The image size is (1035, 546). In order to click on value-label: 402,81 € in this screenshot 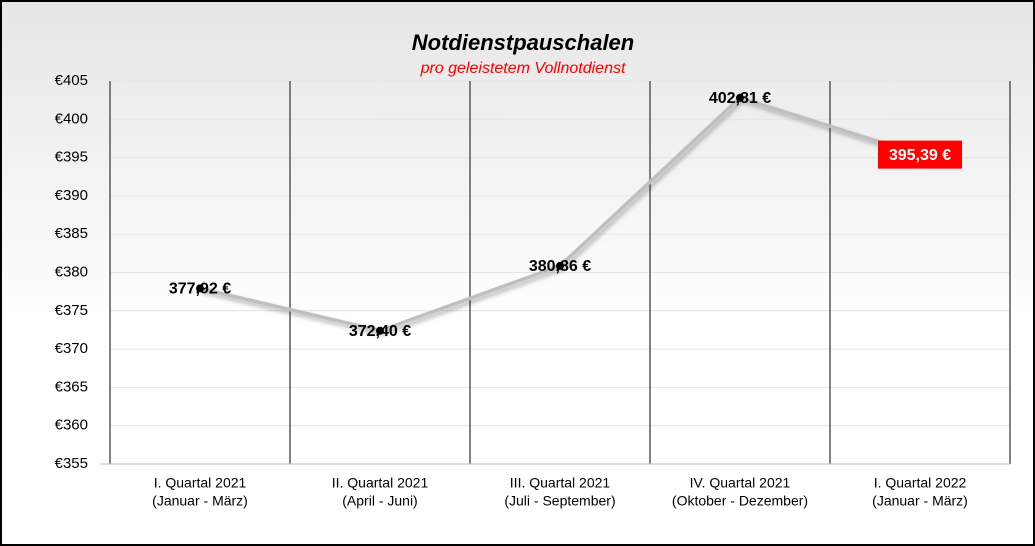, I will do `click(740, 98)`.